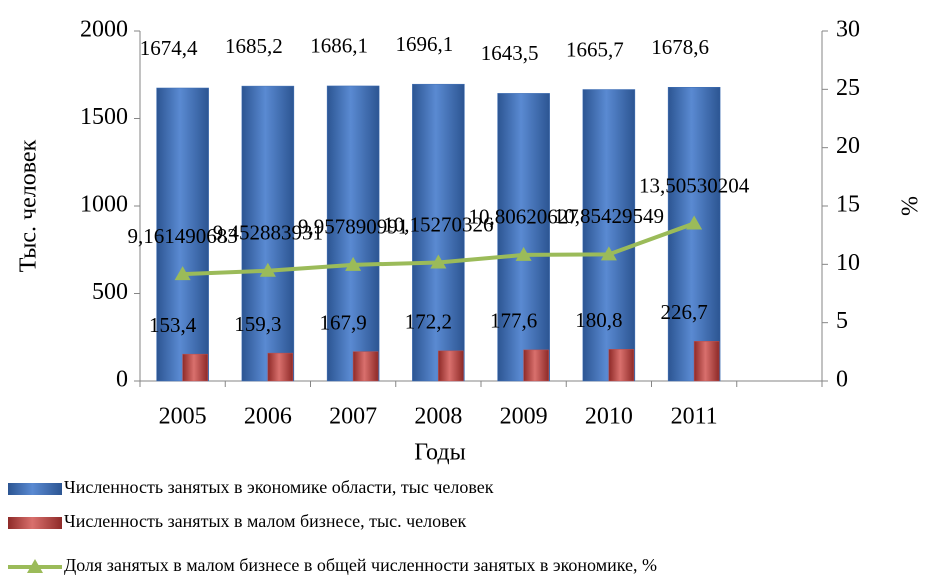 This screenshot has width=945, height=579. I want to click on y2-tick-label: 0, so click(842, 380).